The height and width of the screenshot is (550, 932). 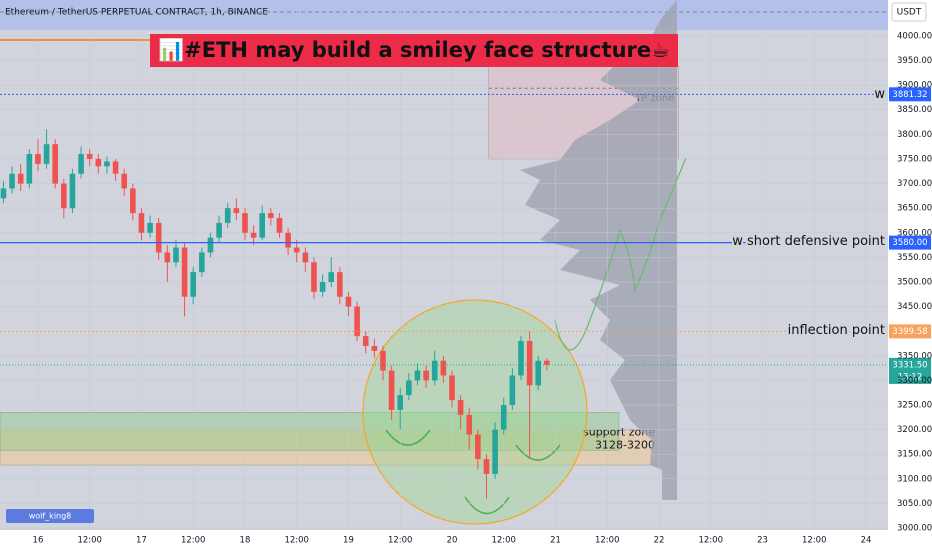 I want to click on y-tick-label: 3450.00, so click(x=914, y=307).